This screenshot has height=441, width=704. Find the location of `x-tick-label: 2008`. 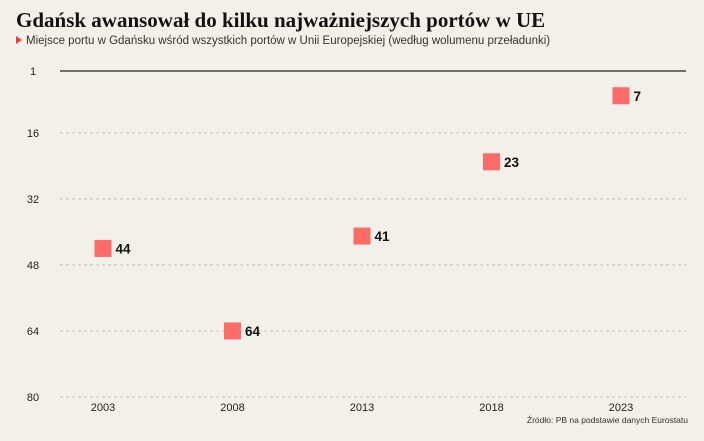

x-tick-label: 2008 is located at coordinates (232, 408).